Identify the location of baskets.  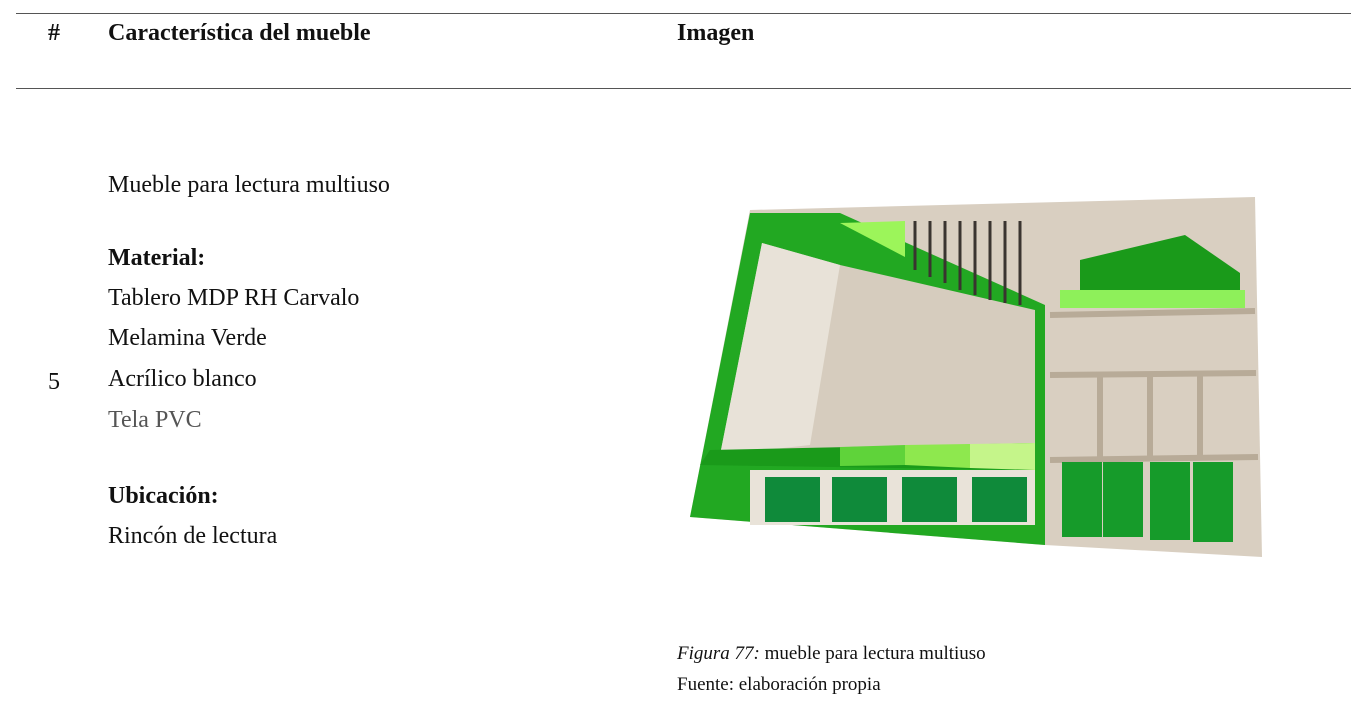
(892, 497).